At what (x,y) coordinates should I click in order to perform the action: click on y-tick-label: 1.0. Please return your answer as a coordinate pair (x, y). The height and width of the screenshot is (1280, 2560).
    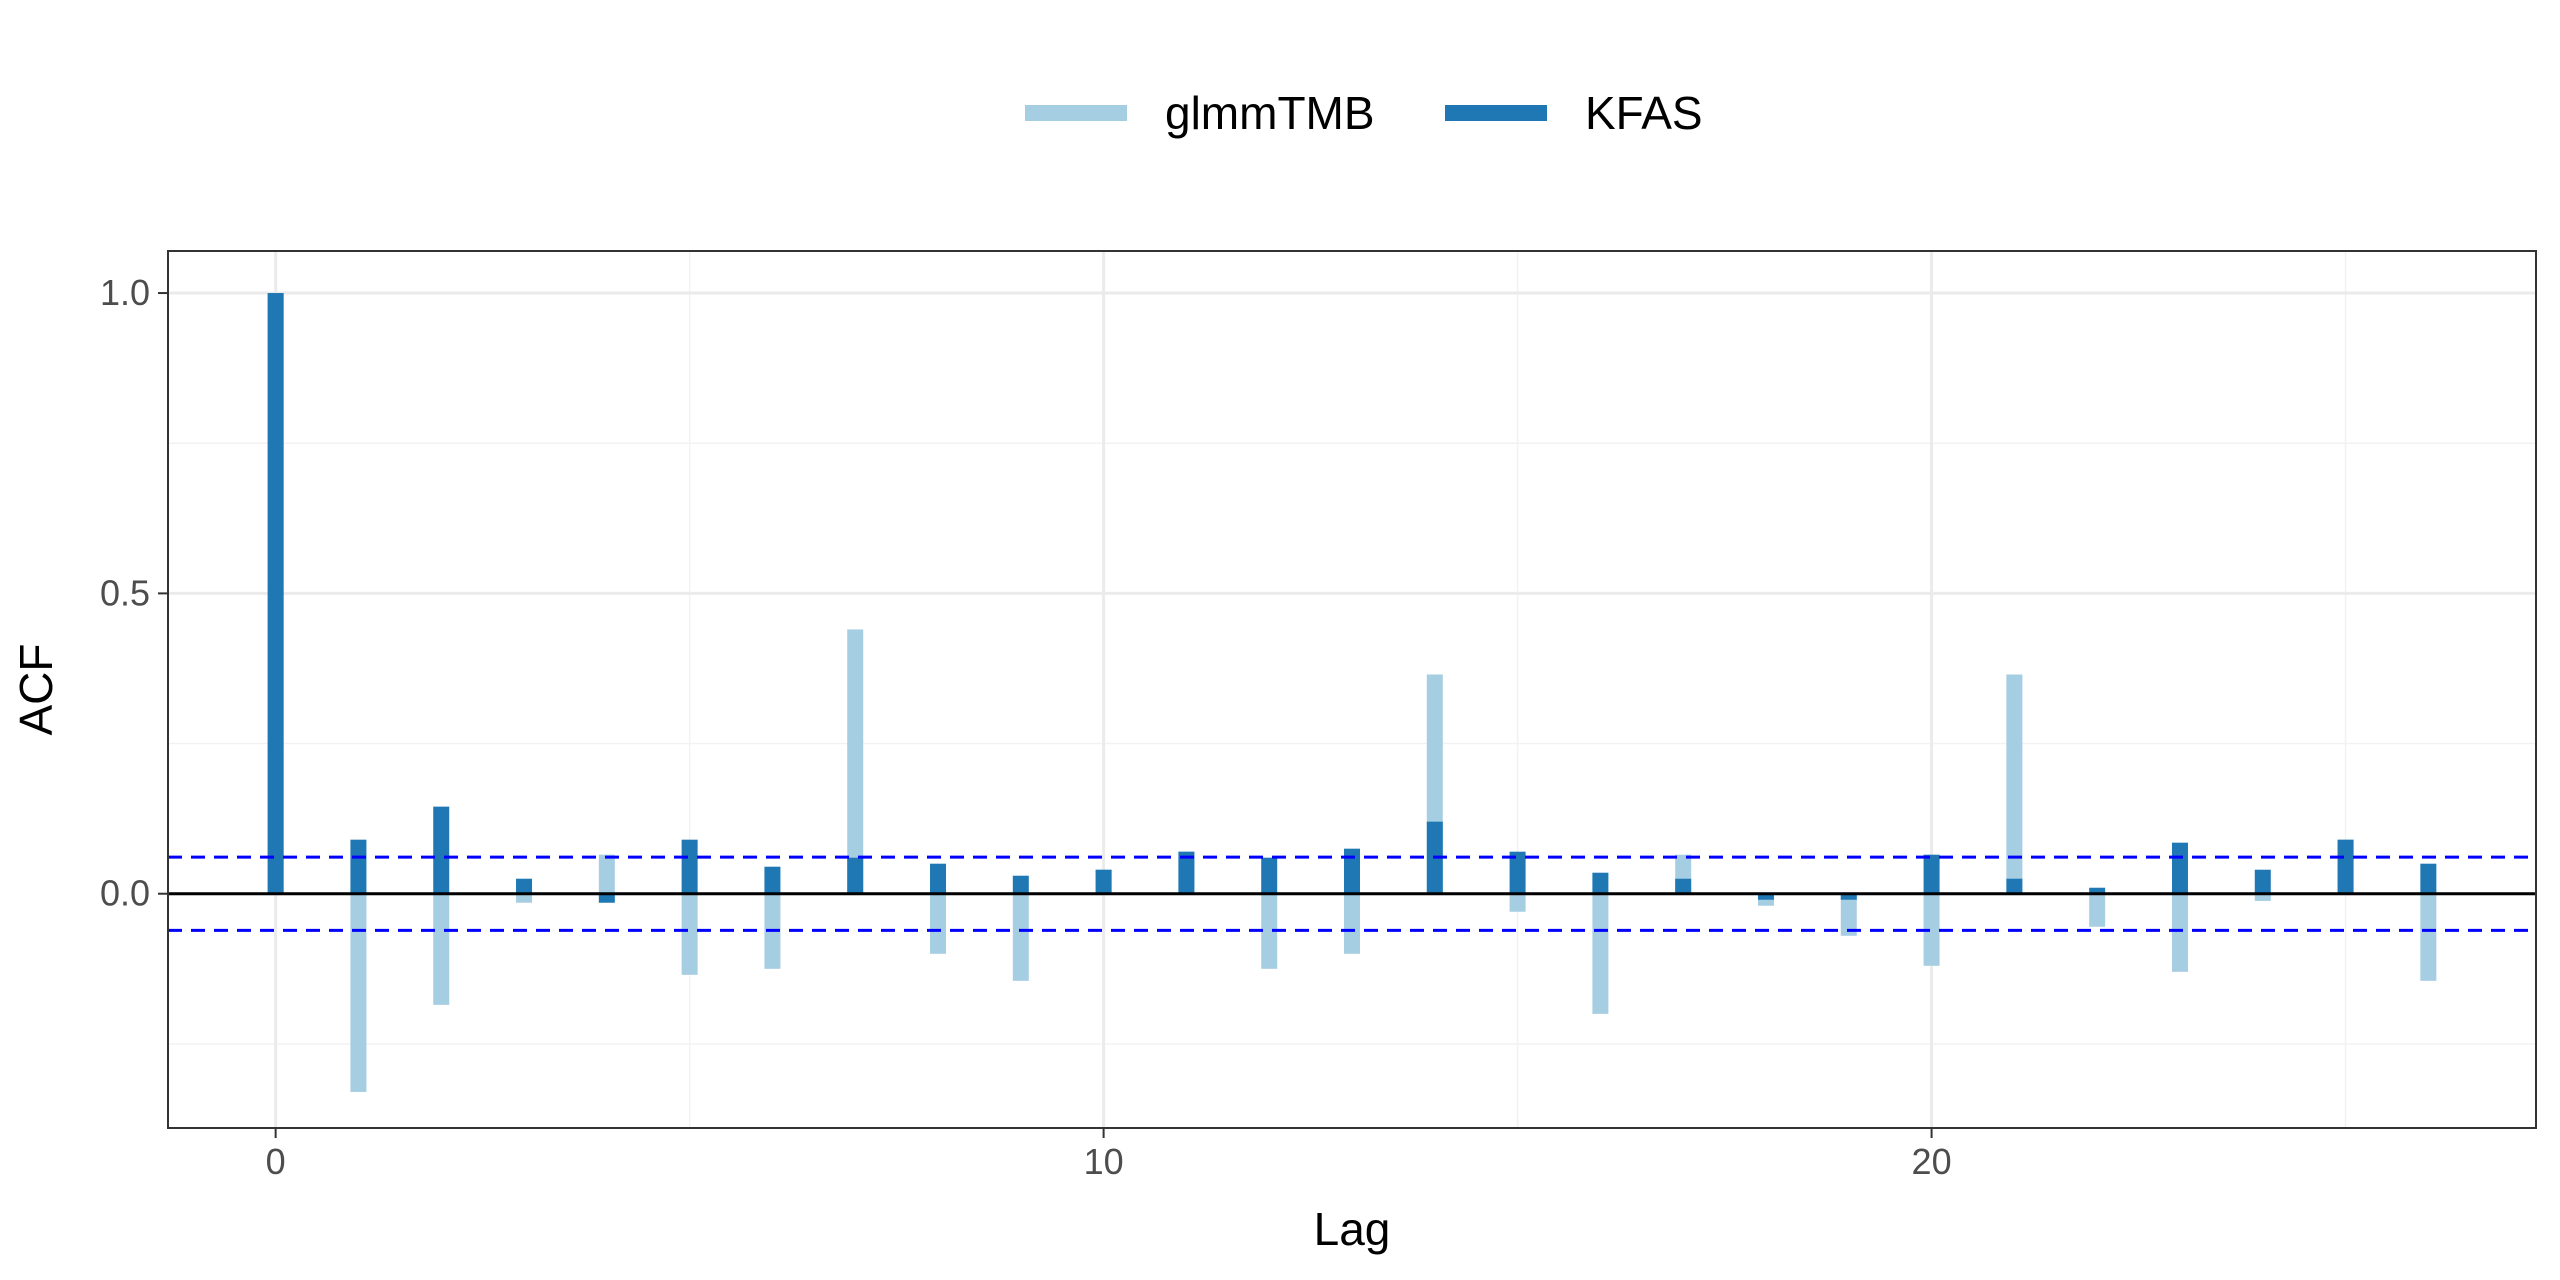
    Looking at the image, I should click on (125, 292).